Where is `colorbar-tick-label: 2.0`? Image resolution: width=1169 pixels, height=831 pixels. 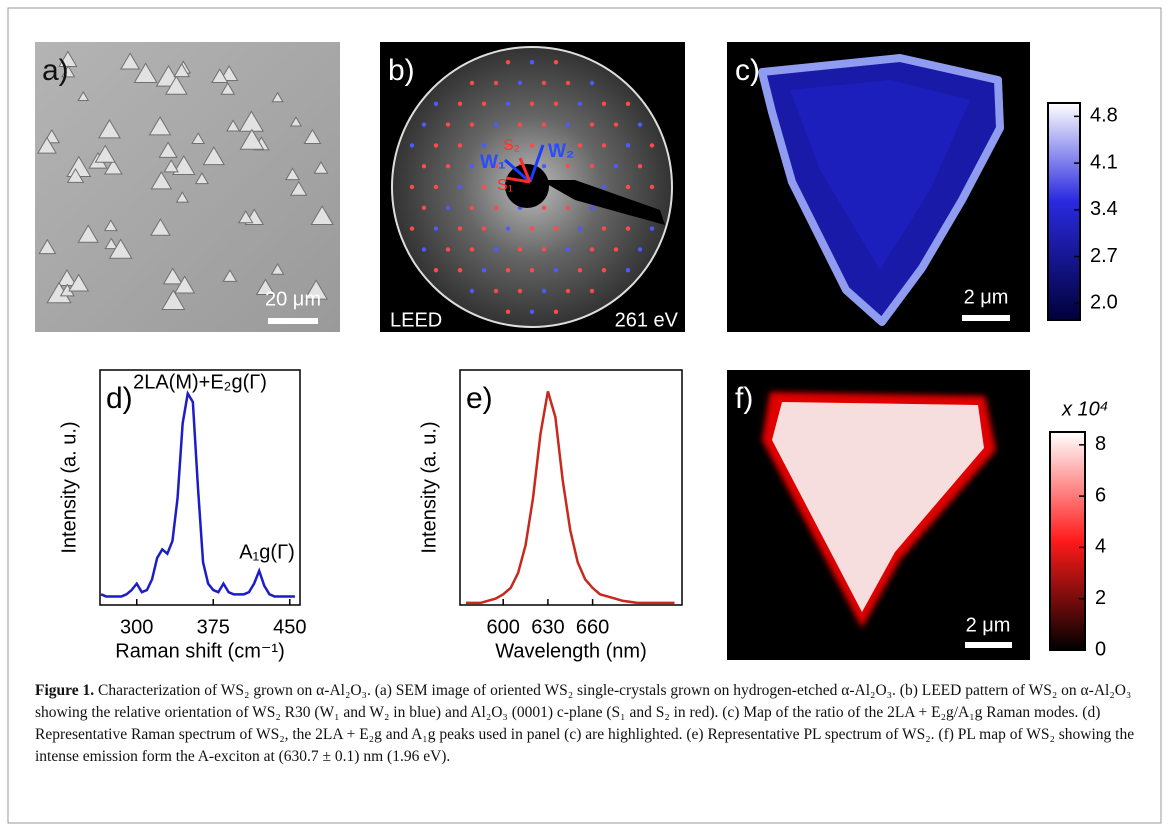
colorbar-tick-label: 2.0 is located at coordinates (1104, 303).